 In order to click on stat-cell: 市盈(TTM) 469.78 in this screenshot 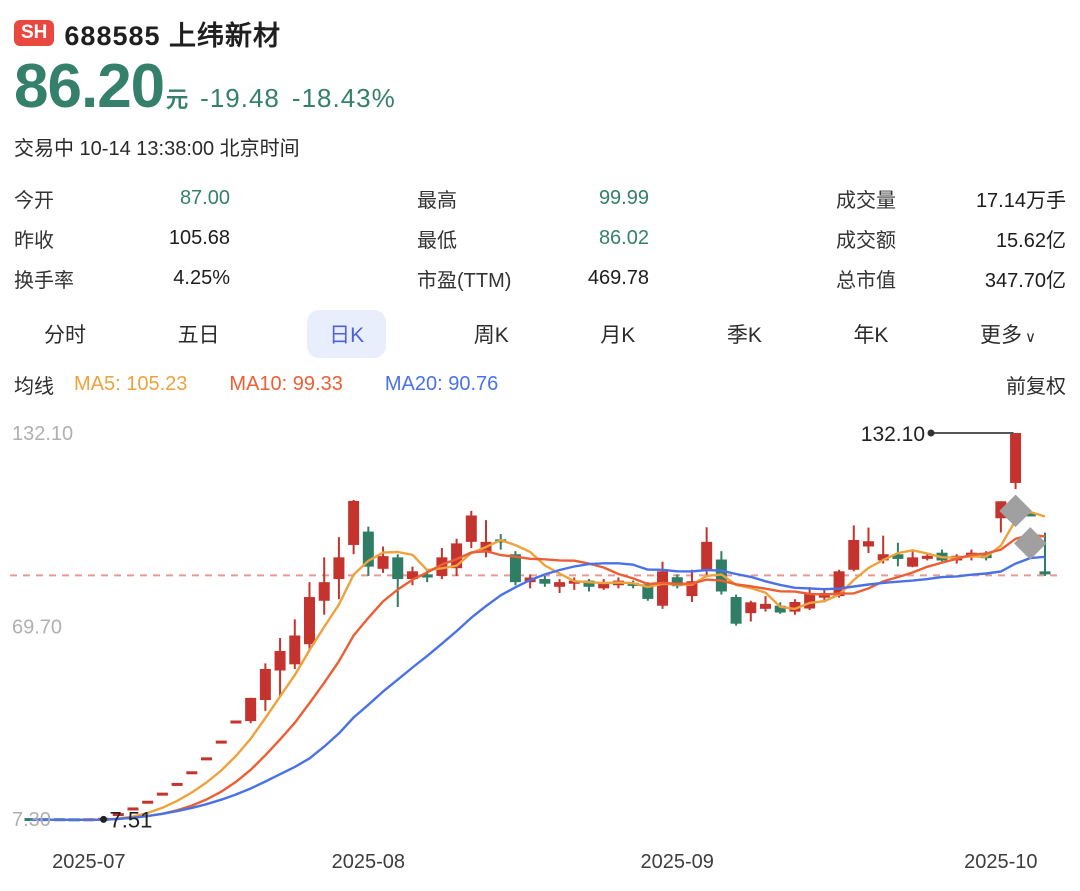, I will do `click(533, 278)`.